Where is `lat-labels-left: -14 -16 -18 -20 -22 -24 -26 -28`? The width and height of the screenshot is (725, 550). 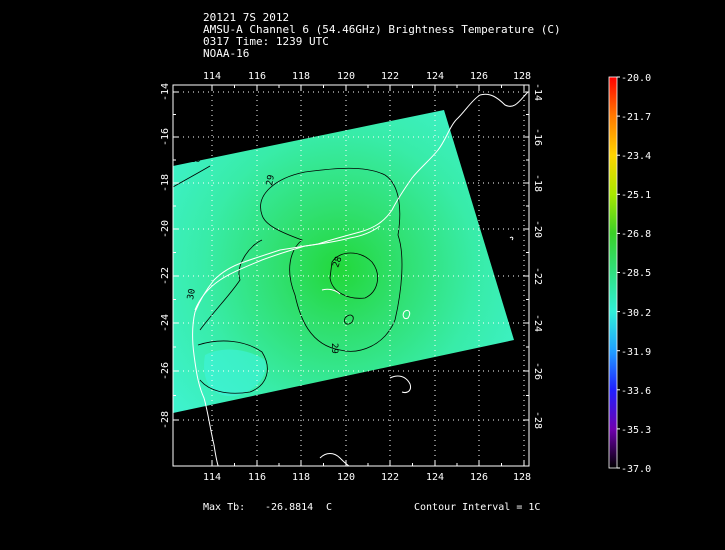
lat-labels-left: -14 -16 -18 -20 -22 -24 -26 -28 is located at coordinates (165, 256).